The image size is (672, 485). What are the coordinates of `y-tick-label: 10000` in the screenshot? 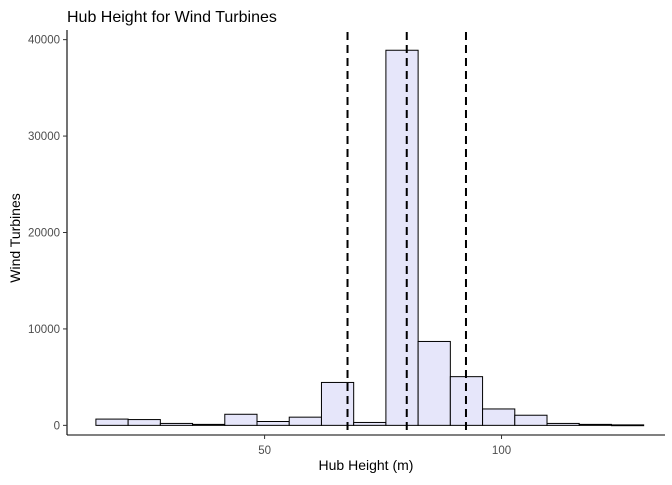 It's located at (44, 330).